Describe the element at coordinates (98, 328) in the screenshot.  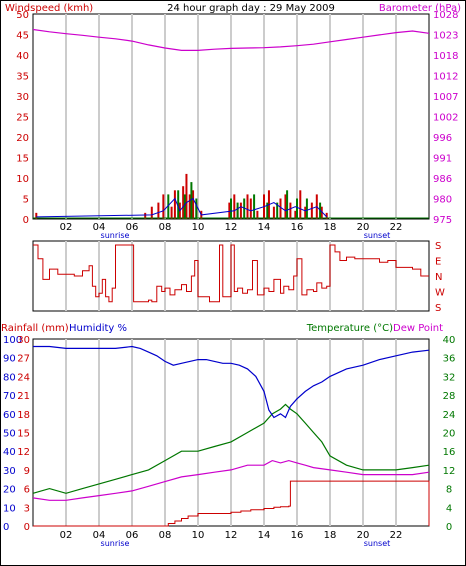
I see `humidity-axis-label: Humidity %` at that location.